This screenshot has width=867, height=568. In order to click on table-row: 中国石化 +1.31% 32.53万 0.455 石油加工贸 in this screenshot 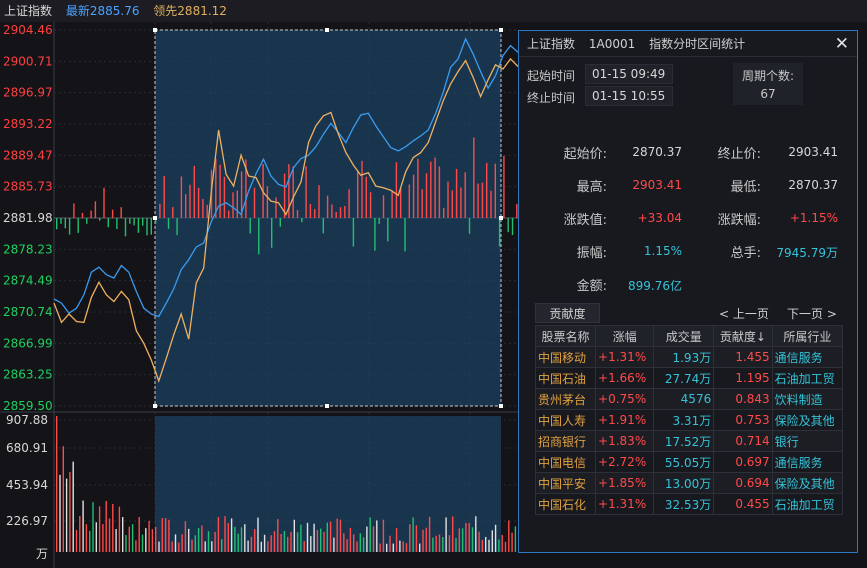, I will do `click(689, 504)`.